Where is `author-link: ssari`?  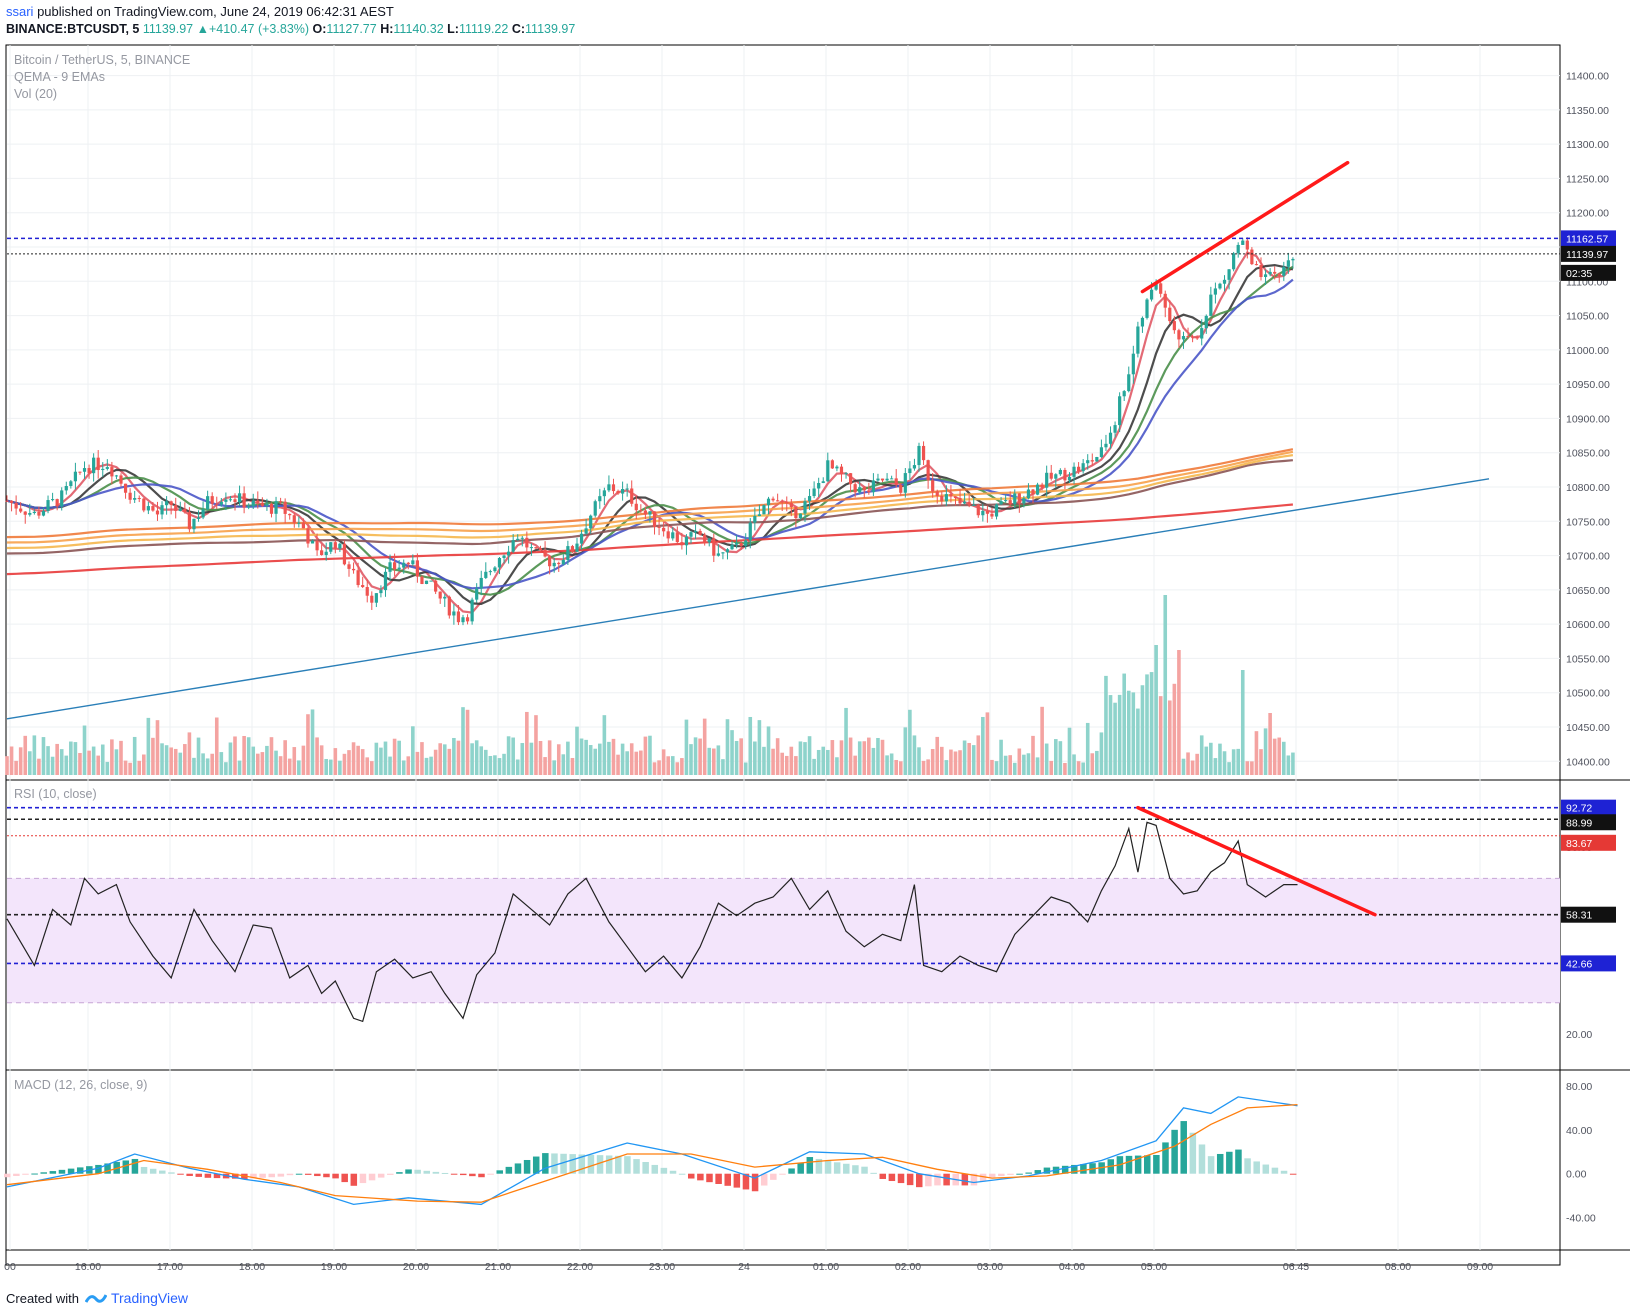 author-link: ssari is located at coordinates (20, 11).